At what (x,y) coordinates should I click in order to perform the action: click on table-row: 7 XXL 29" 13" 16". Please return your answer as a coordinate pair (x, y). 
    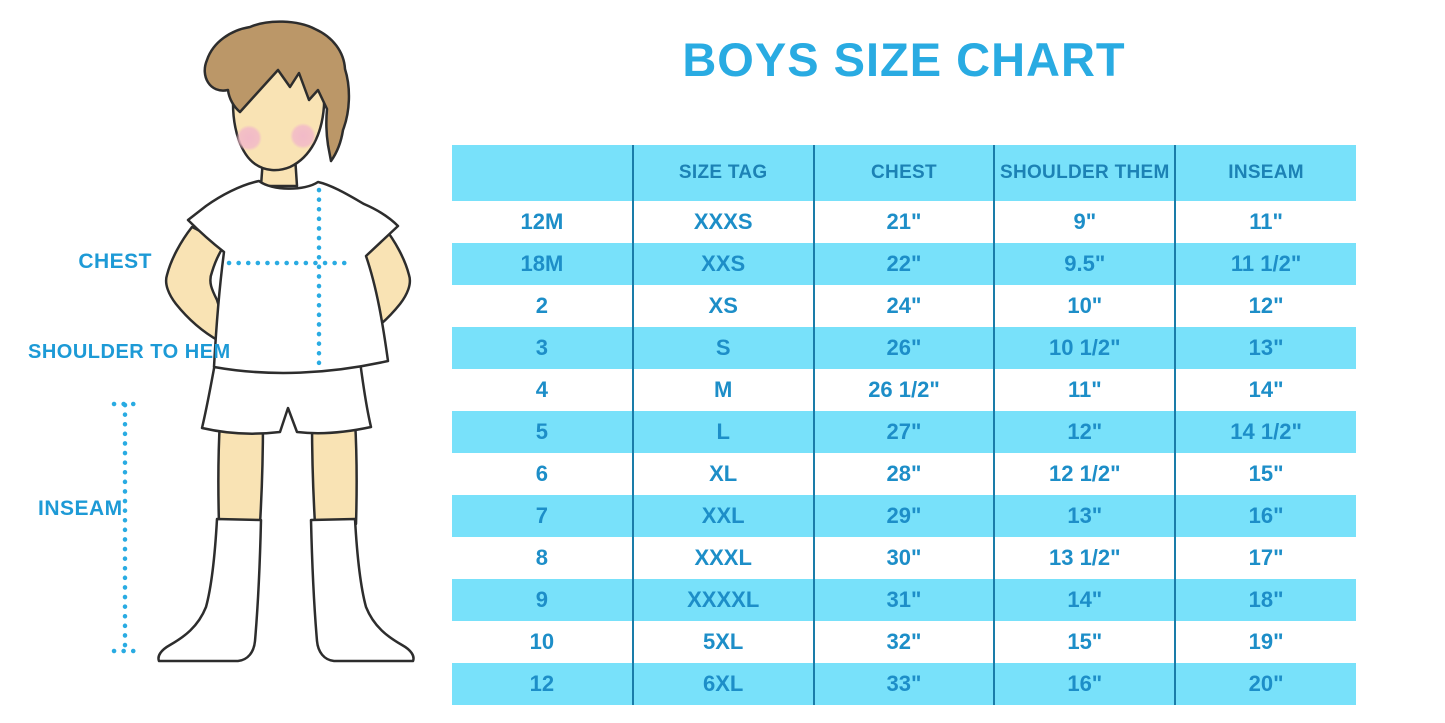
    Looking at the image, I should click on (904, 516).